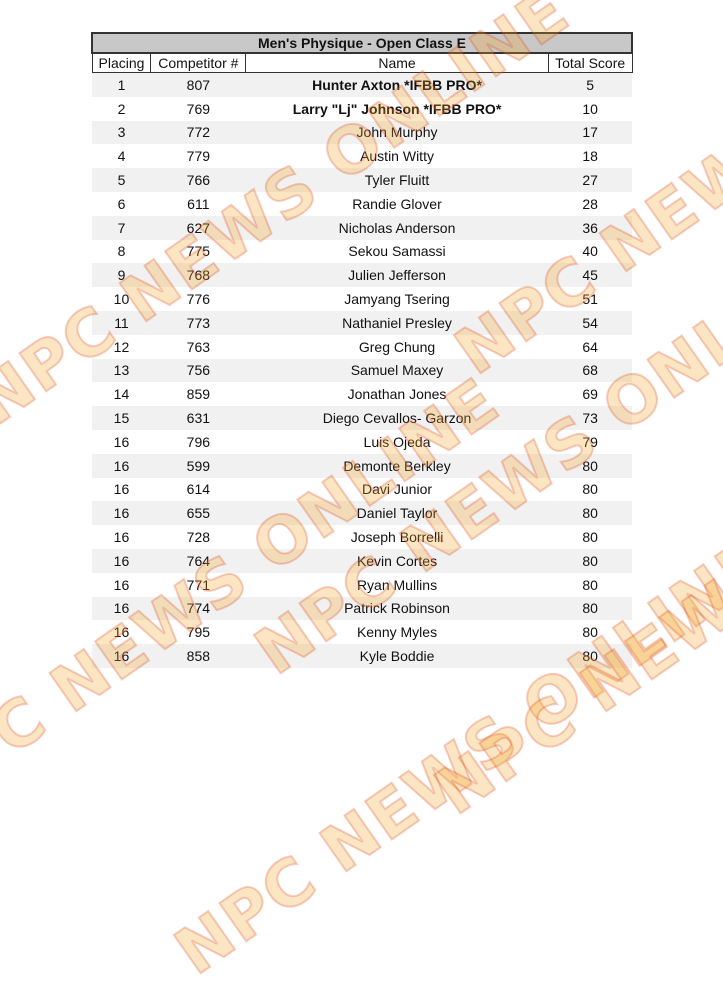 The width and height of the screenshot is (723, 990). I want to click on competitor-cell: 769, so click(198, 108).